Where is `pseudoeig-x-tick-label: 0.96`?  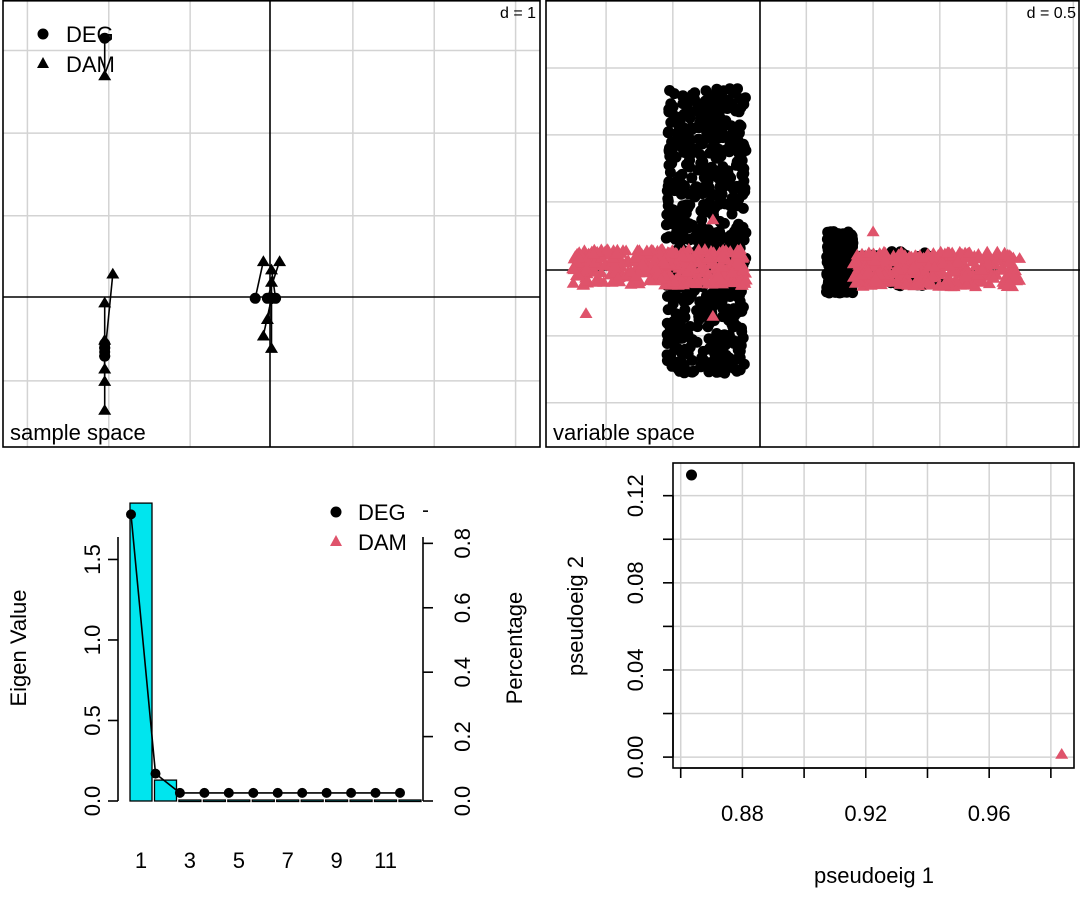 pseudoeig-x-tick-label: 0.96 is located at coordinates (989, 813).